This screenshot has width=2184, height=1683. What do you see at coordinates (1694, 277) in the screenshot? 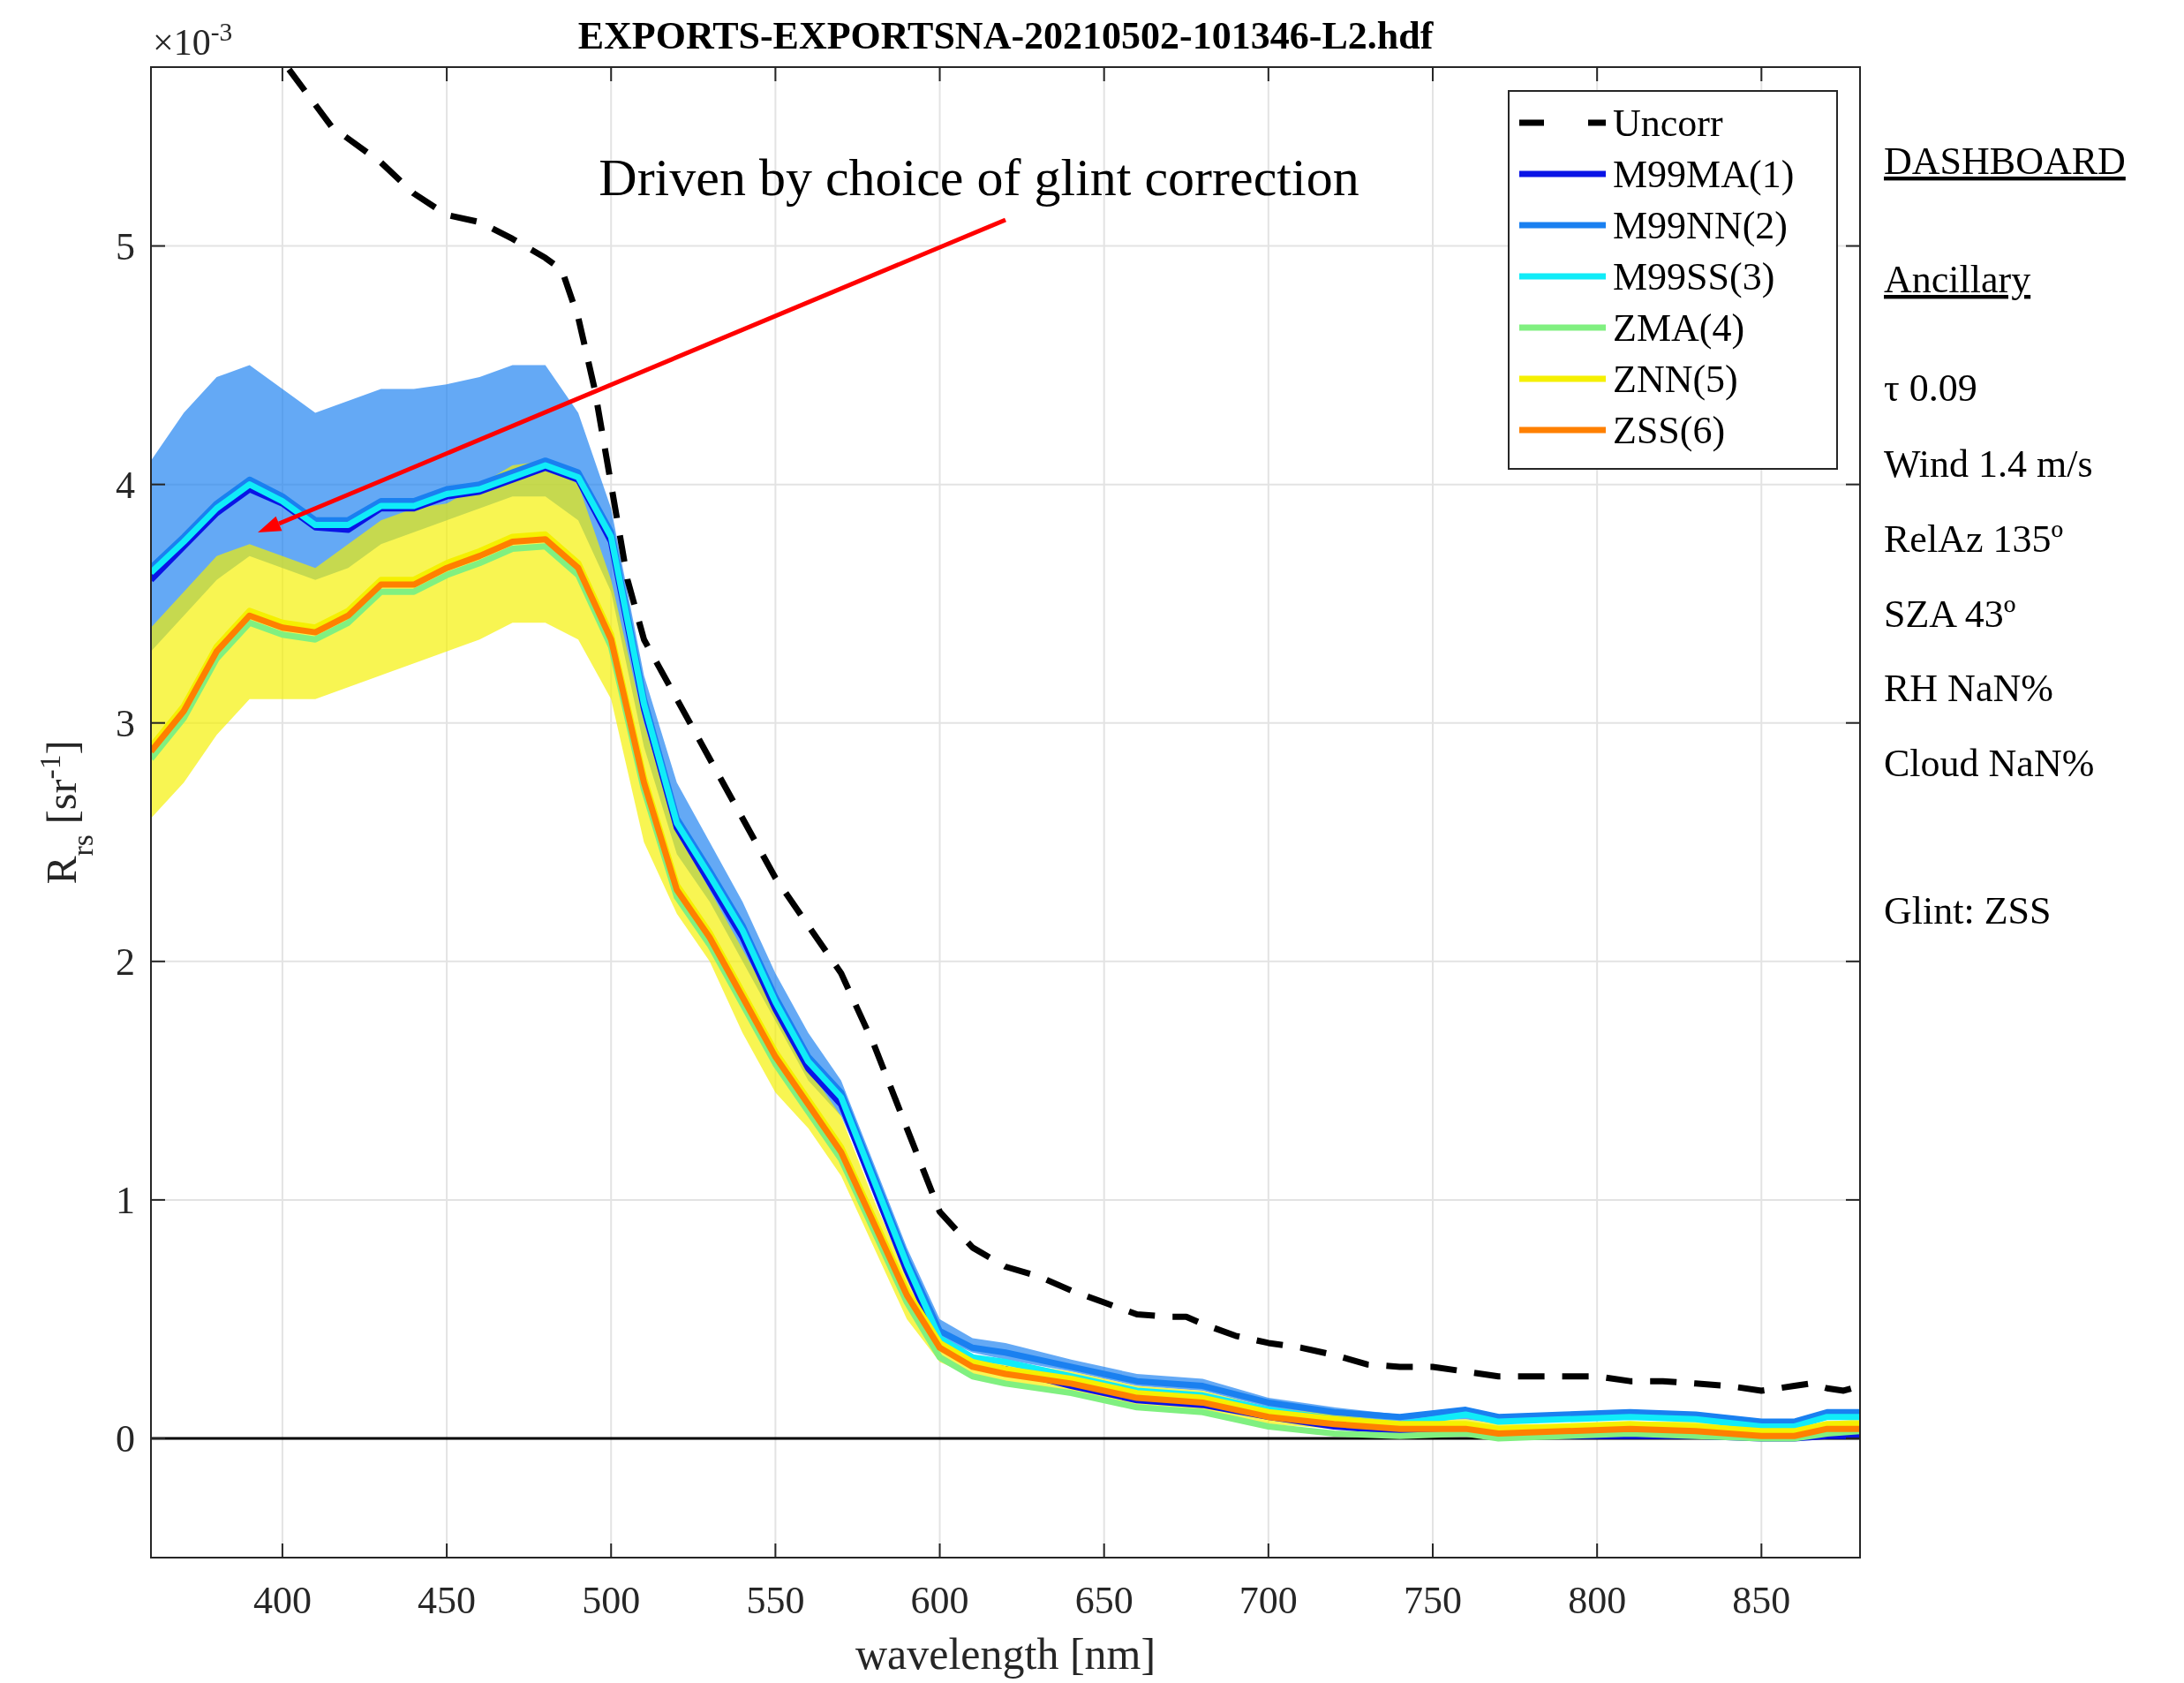
I see `legend-label: M99SS(3)` at bounding box center [1694, 277].